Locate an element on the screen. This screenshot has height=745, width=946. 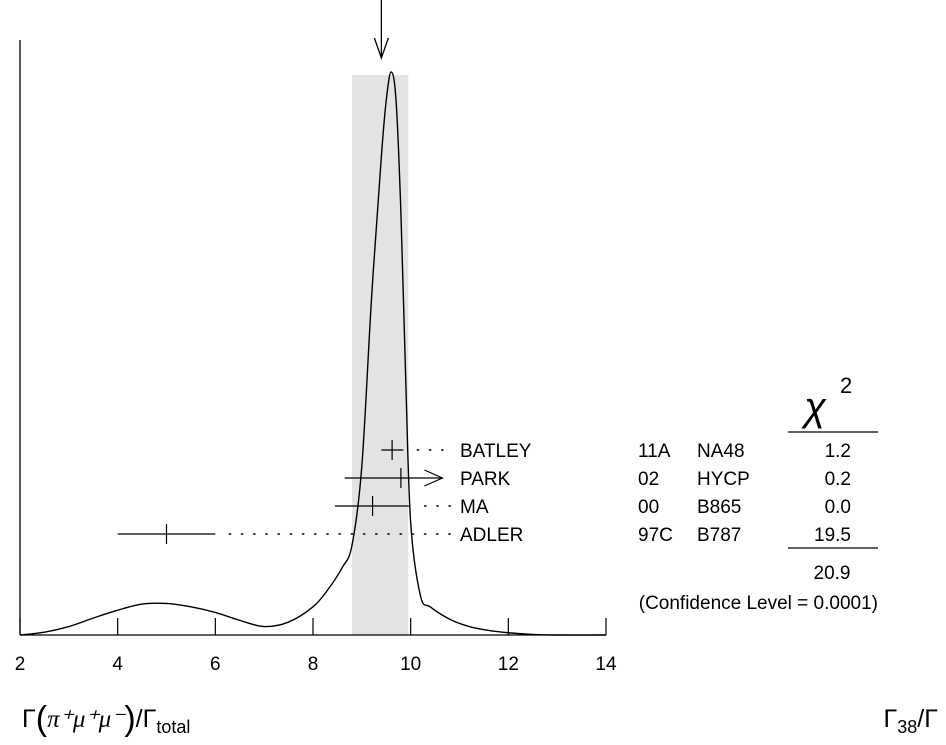
average-arrow-head is located at coordinates (381, 48).